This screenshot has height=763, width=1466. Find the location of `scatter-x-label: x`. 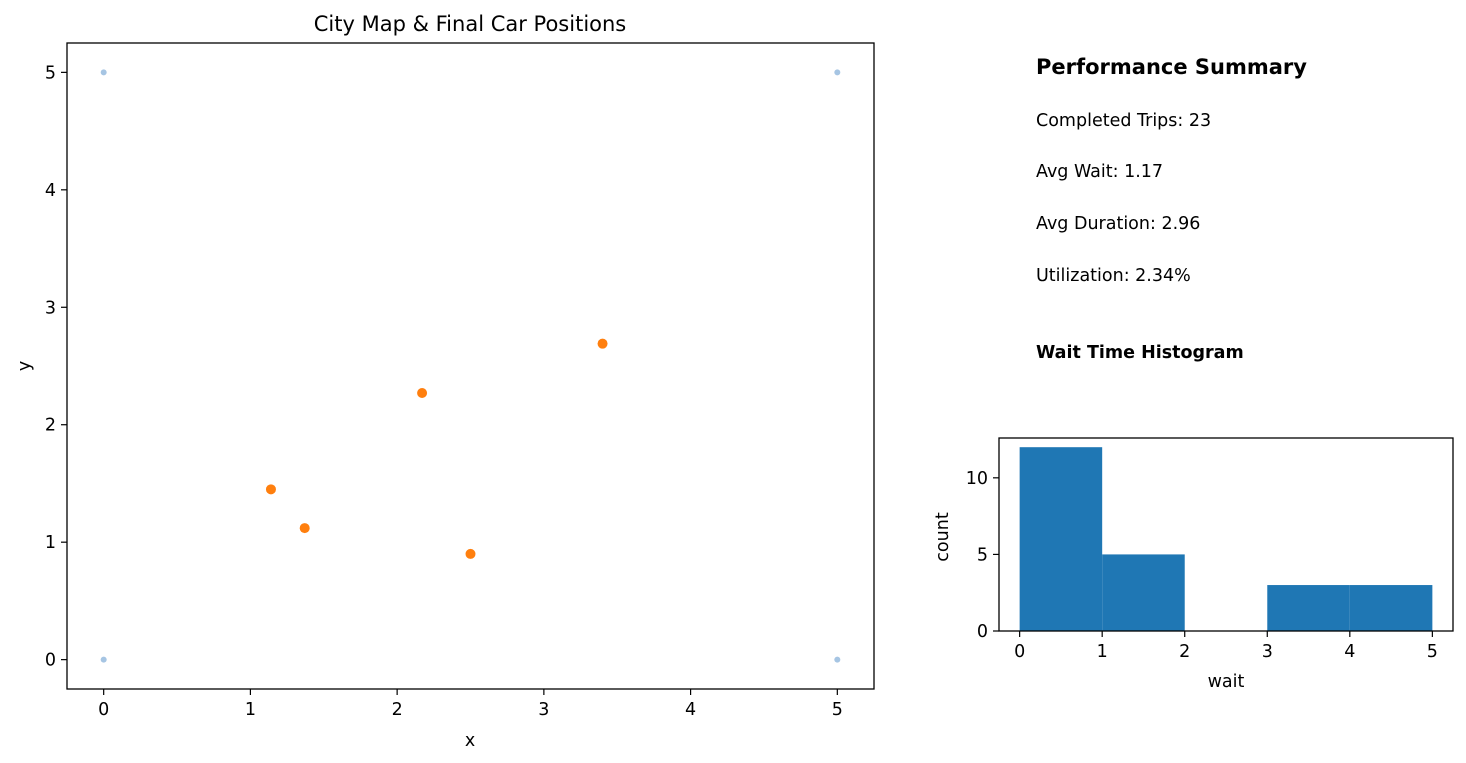

scatter-x-label: x is located at coordinates (470, 741).